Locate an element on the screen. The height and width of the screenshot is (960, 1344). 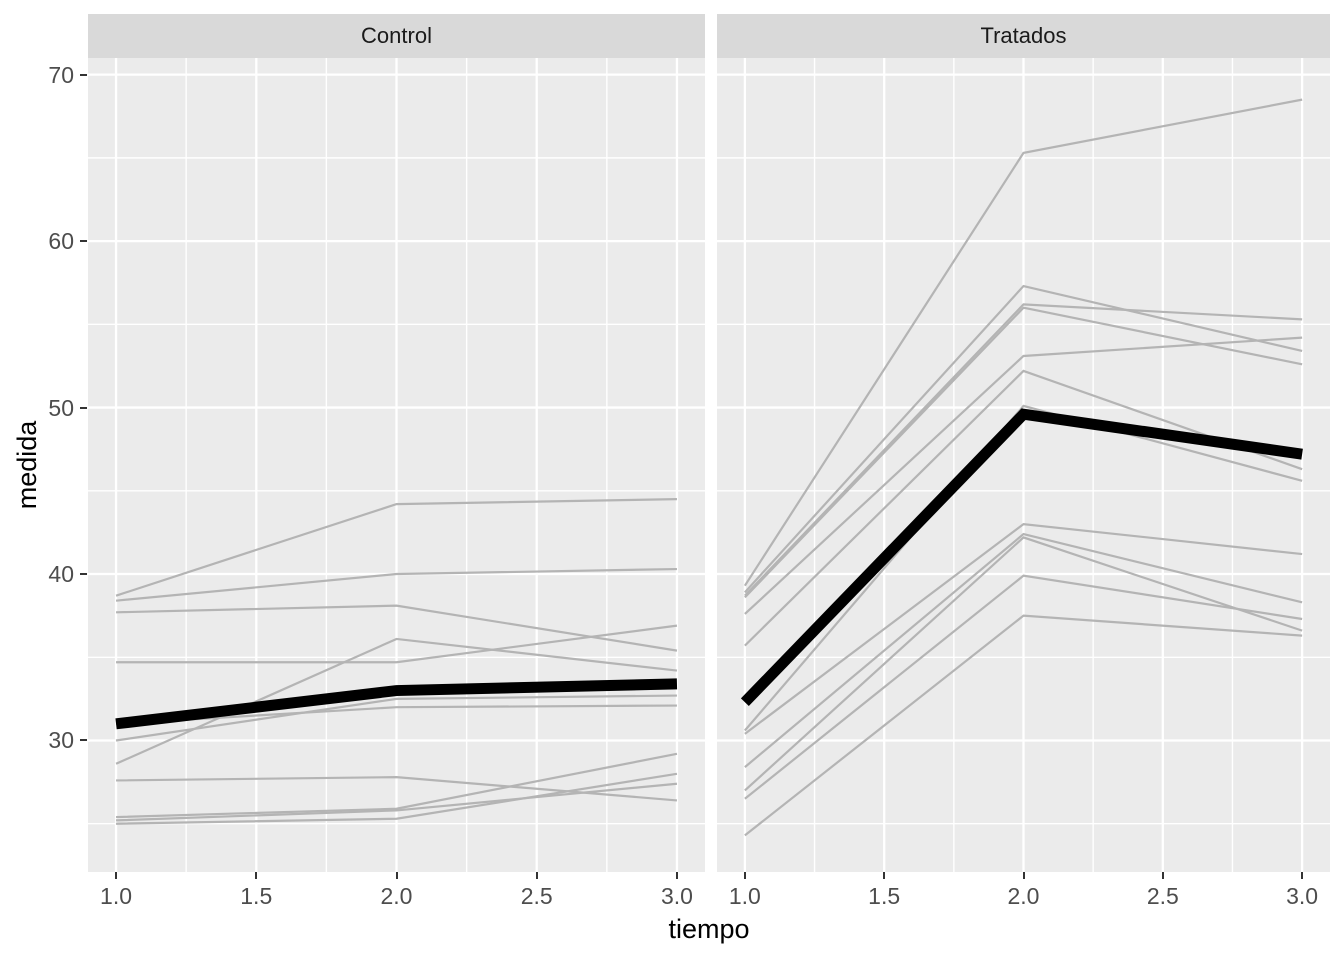
y-tick-label: 30 is located at coordinates (61, 740).